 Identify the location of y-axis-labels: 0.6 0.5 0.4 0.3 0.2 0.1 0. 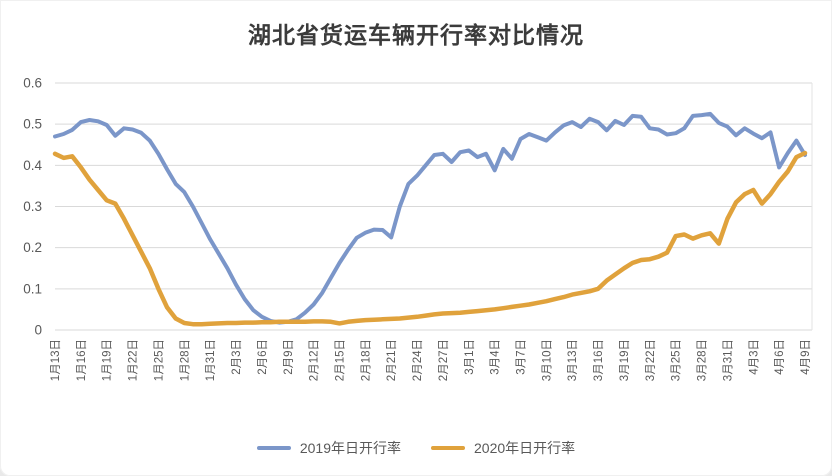
(32, 207).